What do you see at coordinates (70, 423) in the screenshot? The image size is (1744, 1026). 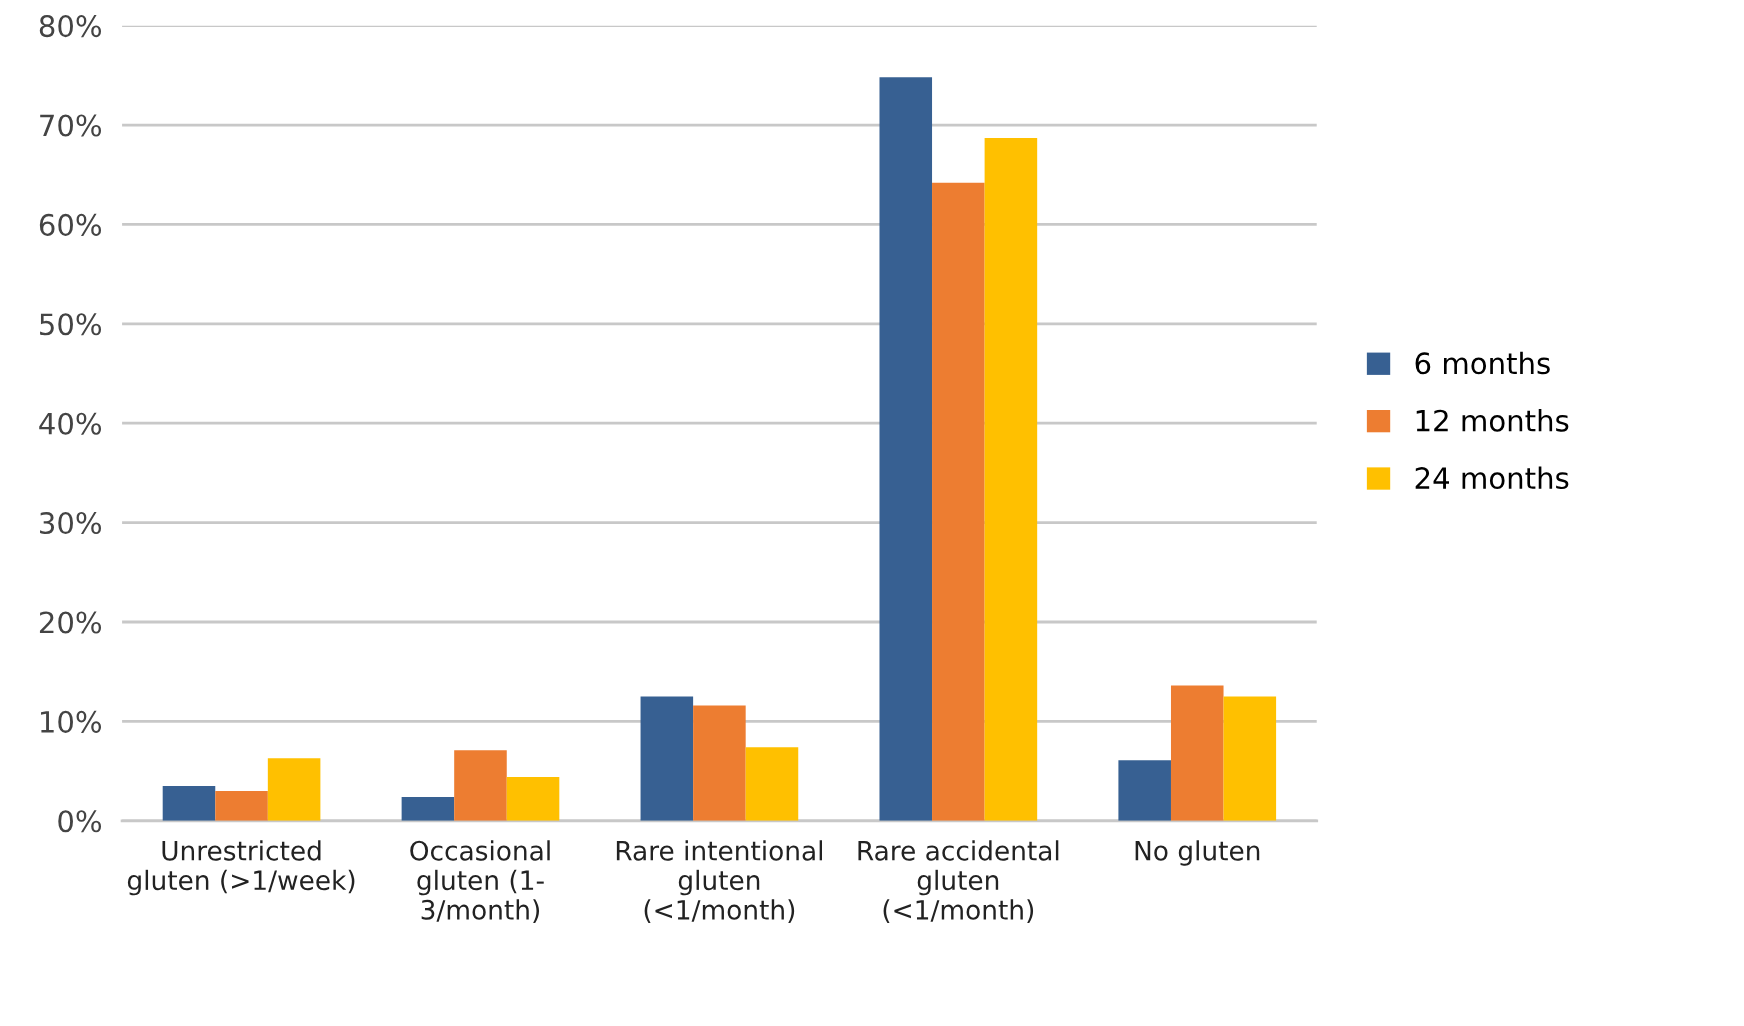 I see `y-tick-label: 40%` at bounding box center [70, 423].